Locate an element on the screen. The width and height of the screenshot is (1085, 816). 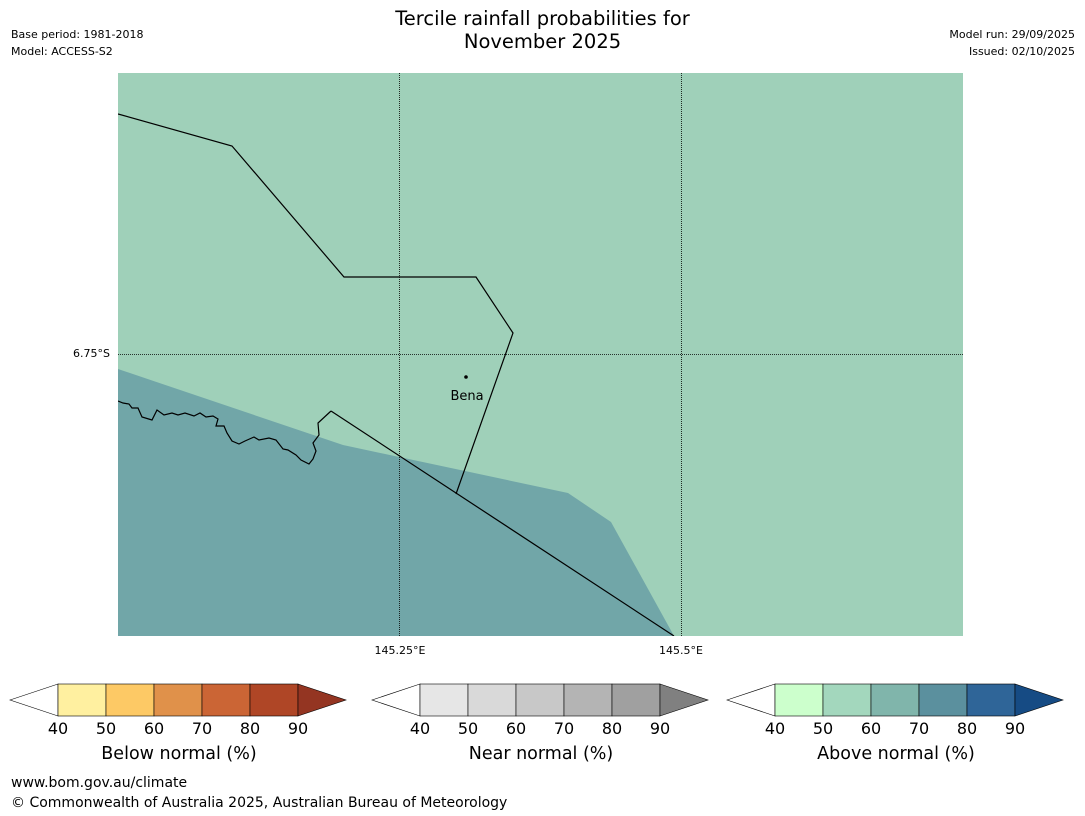
map-title-line1: Tercile rainfall probabilities for is located at coordinates (542, 18).